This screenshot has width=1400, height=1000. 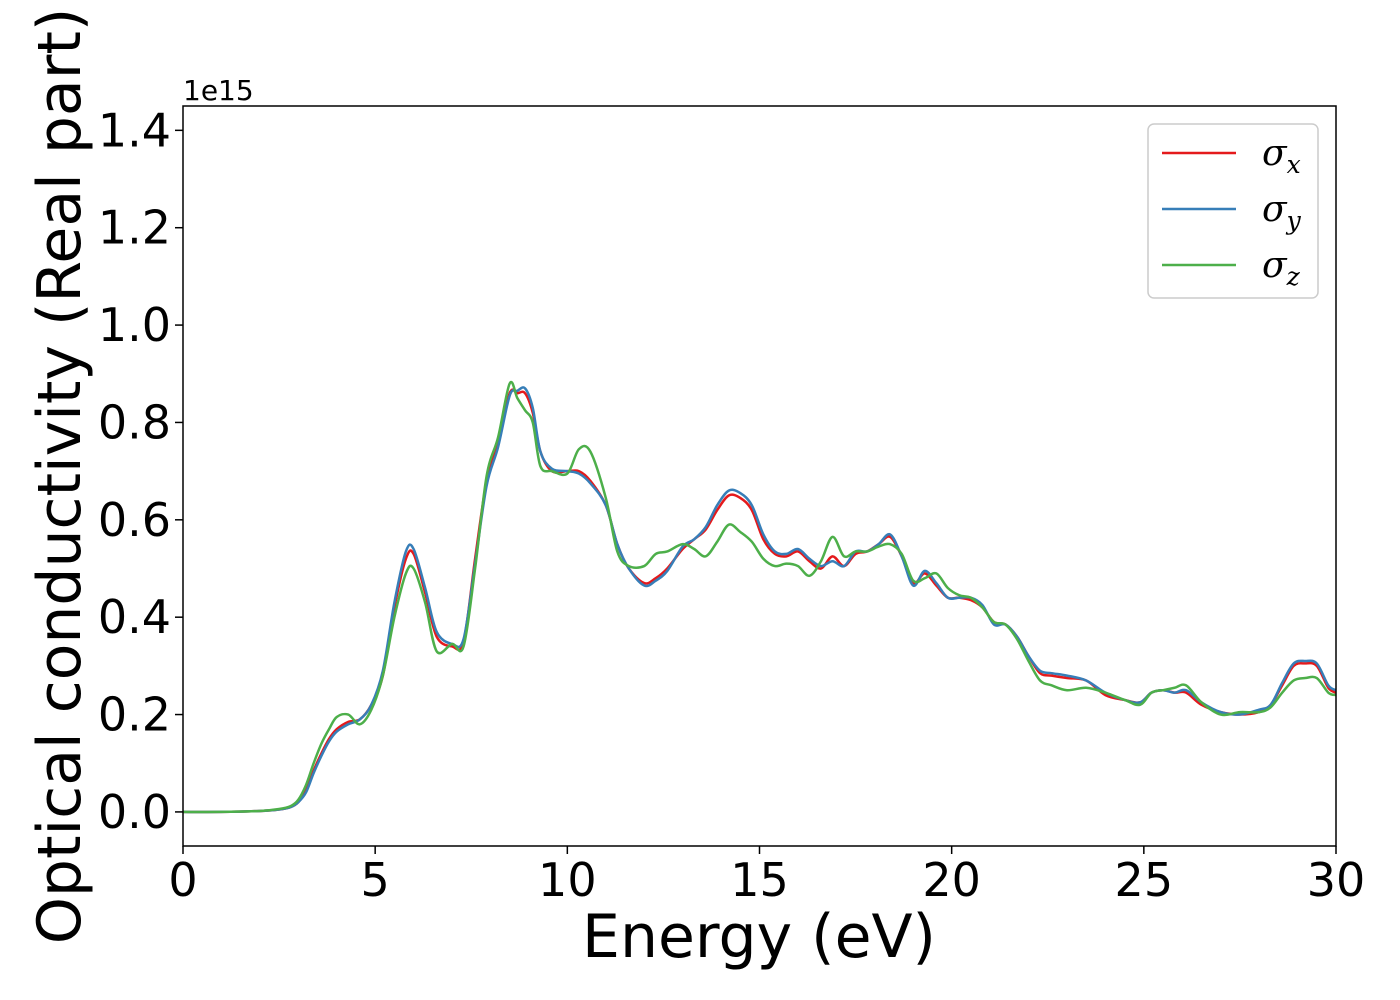 I want to click on legend-subscript: y, so click(x=1294, y=220).